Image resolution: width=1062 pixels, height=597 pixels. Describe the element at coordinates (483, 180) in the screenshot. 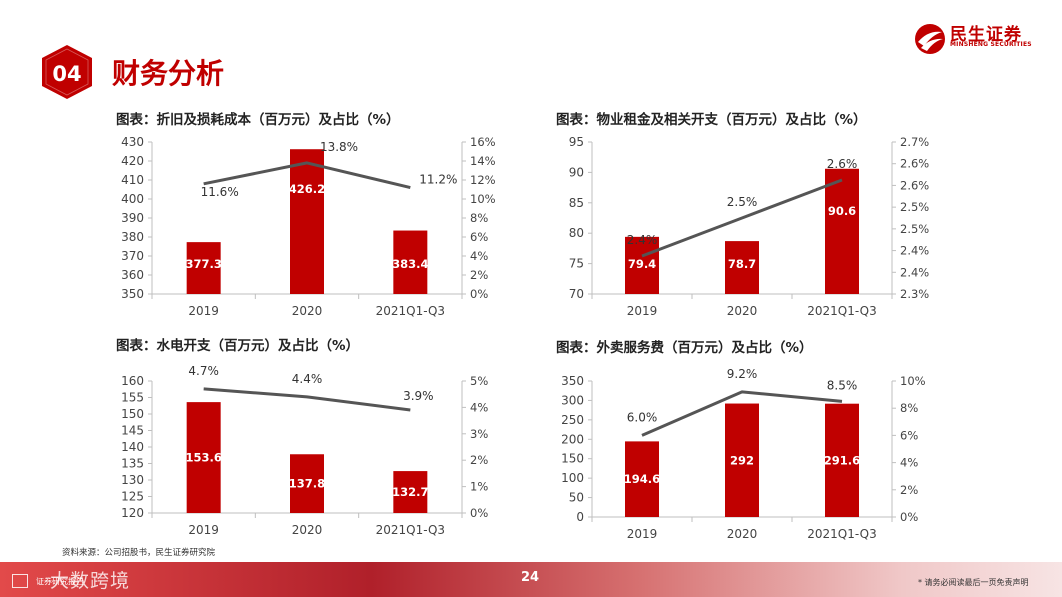

I see `c1-y2-tick-label: 12%` at that location.